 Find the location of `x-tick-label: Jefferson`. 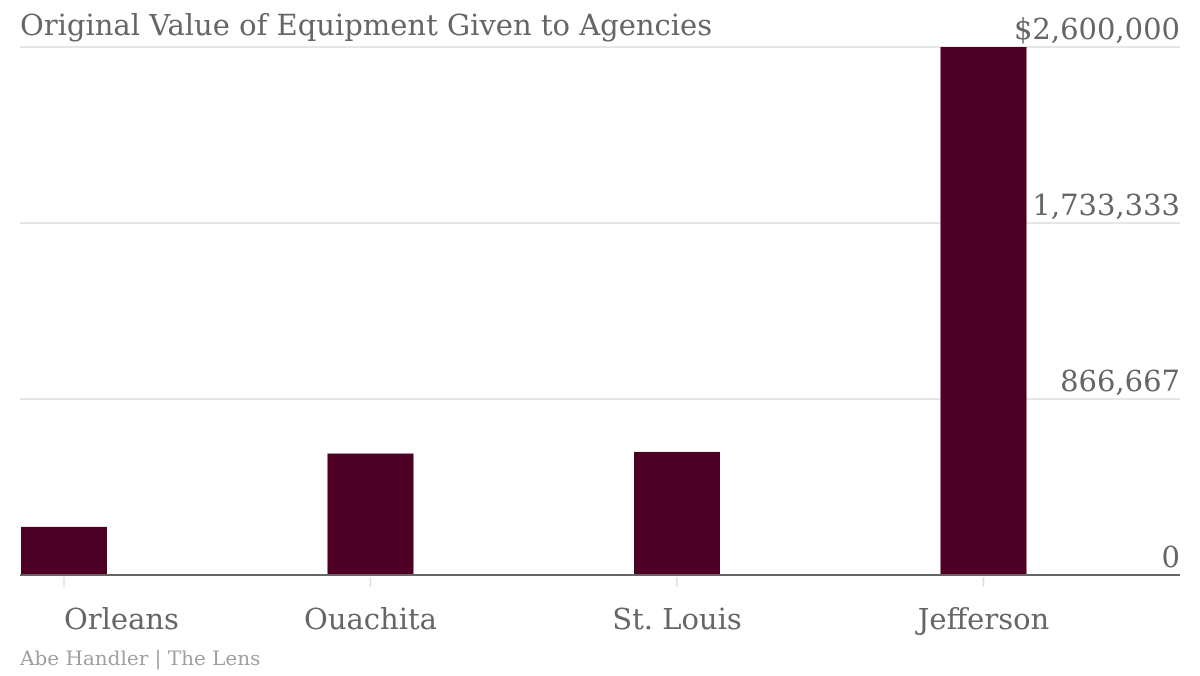

x-tick-label: Jefferson is located at coordinates (982, 619).